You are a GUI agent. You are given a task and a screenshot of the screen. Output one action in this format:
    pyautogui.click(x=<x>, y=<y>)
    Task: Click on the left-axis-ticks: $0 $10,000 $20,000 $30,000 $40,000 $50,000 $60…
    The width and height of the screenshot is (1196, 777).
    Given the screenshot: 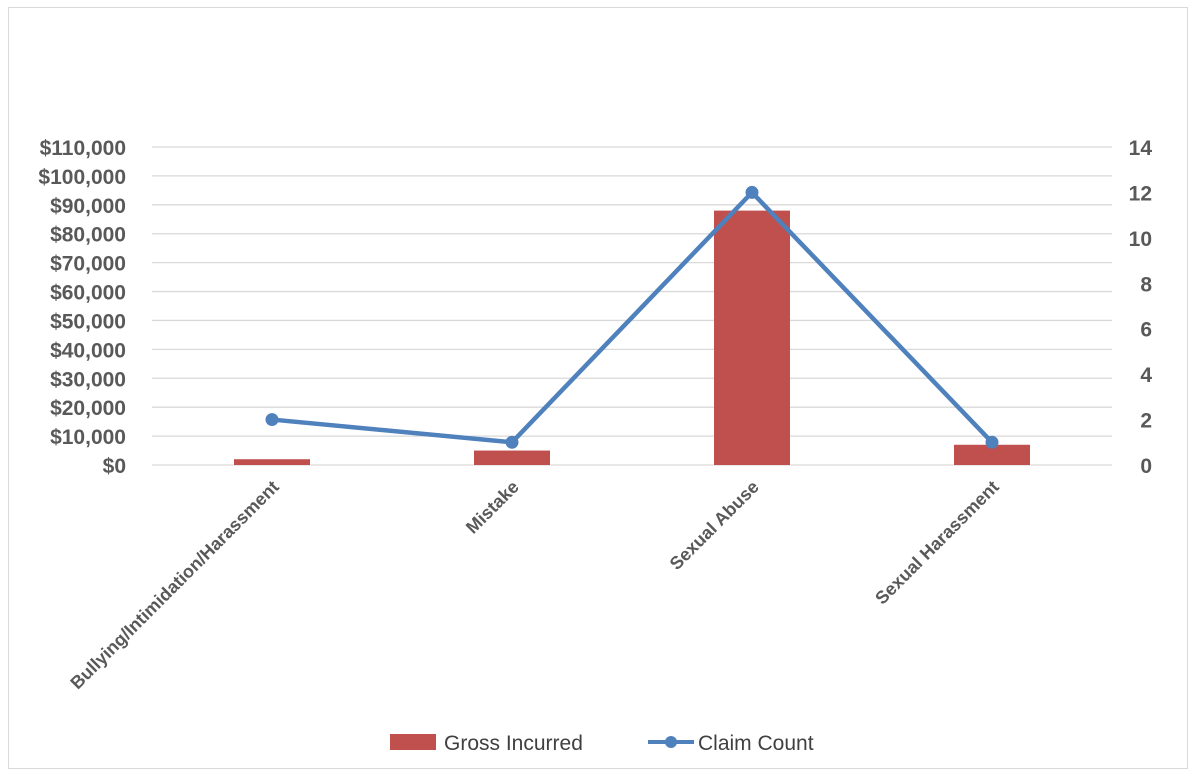 What is the action you would take?
    pyautogui.click(x=82, y=307)
    